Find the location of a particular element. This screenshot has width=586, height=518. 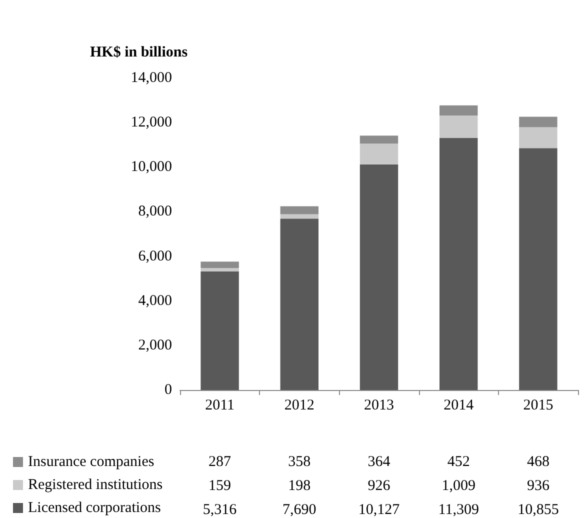

y-tick-label: 12,000 is located at coordinates (151, 122).